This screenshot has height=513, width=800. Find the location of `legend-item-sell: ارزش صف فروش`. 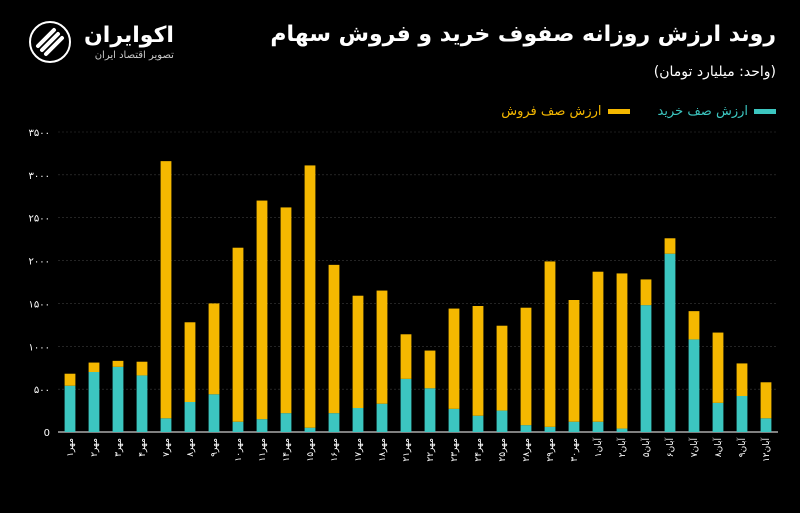

legend-item-sell: ارزش صف فروش is located at coordinates (565, 111).